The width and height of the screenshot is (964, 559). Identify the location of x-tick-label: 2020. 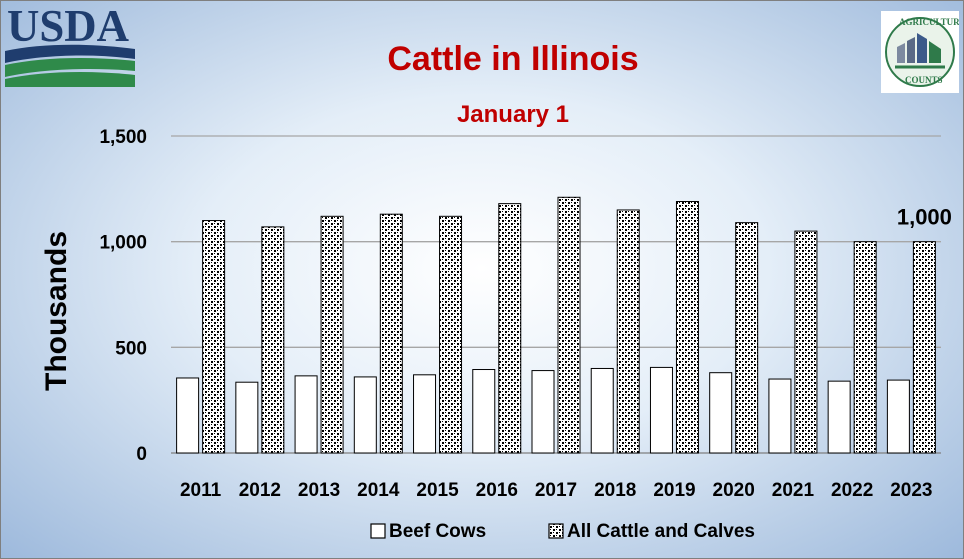
(734, 490).